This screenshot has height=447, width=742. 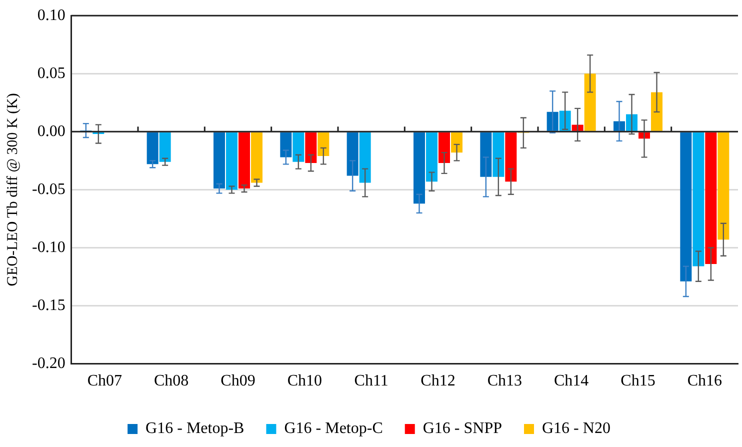 I want to click on legend-label: G16 - Metop-C, so click(x=333, y=429).